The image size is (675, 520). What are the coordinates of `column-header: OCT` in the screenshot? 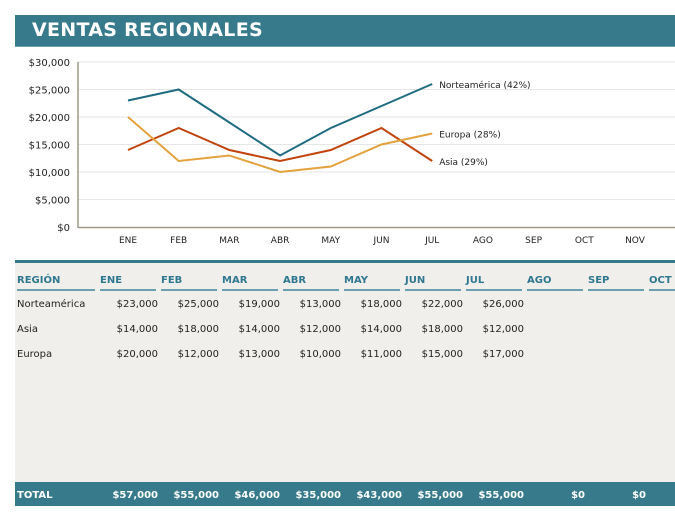 It's located at (662, 283).